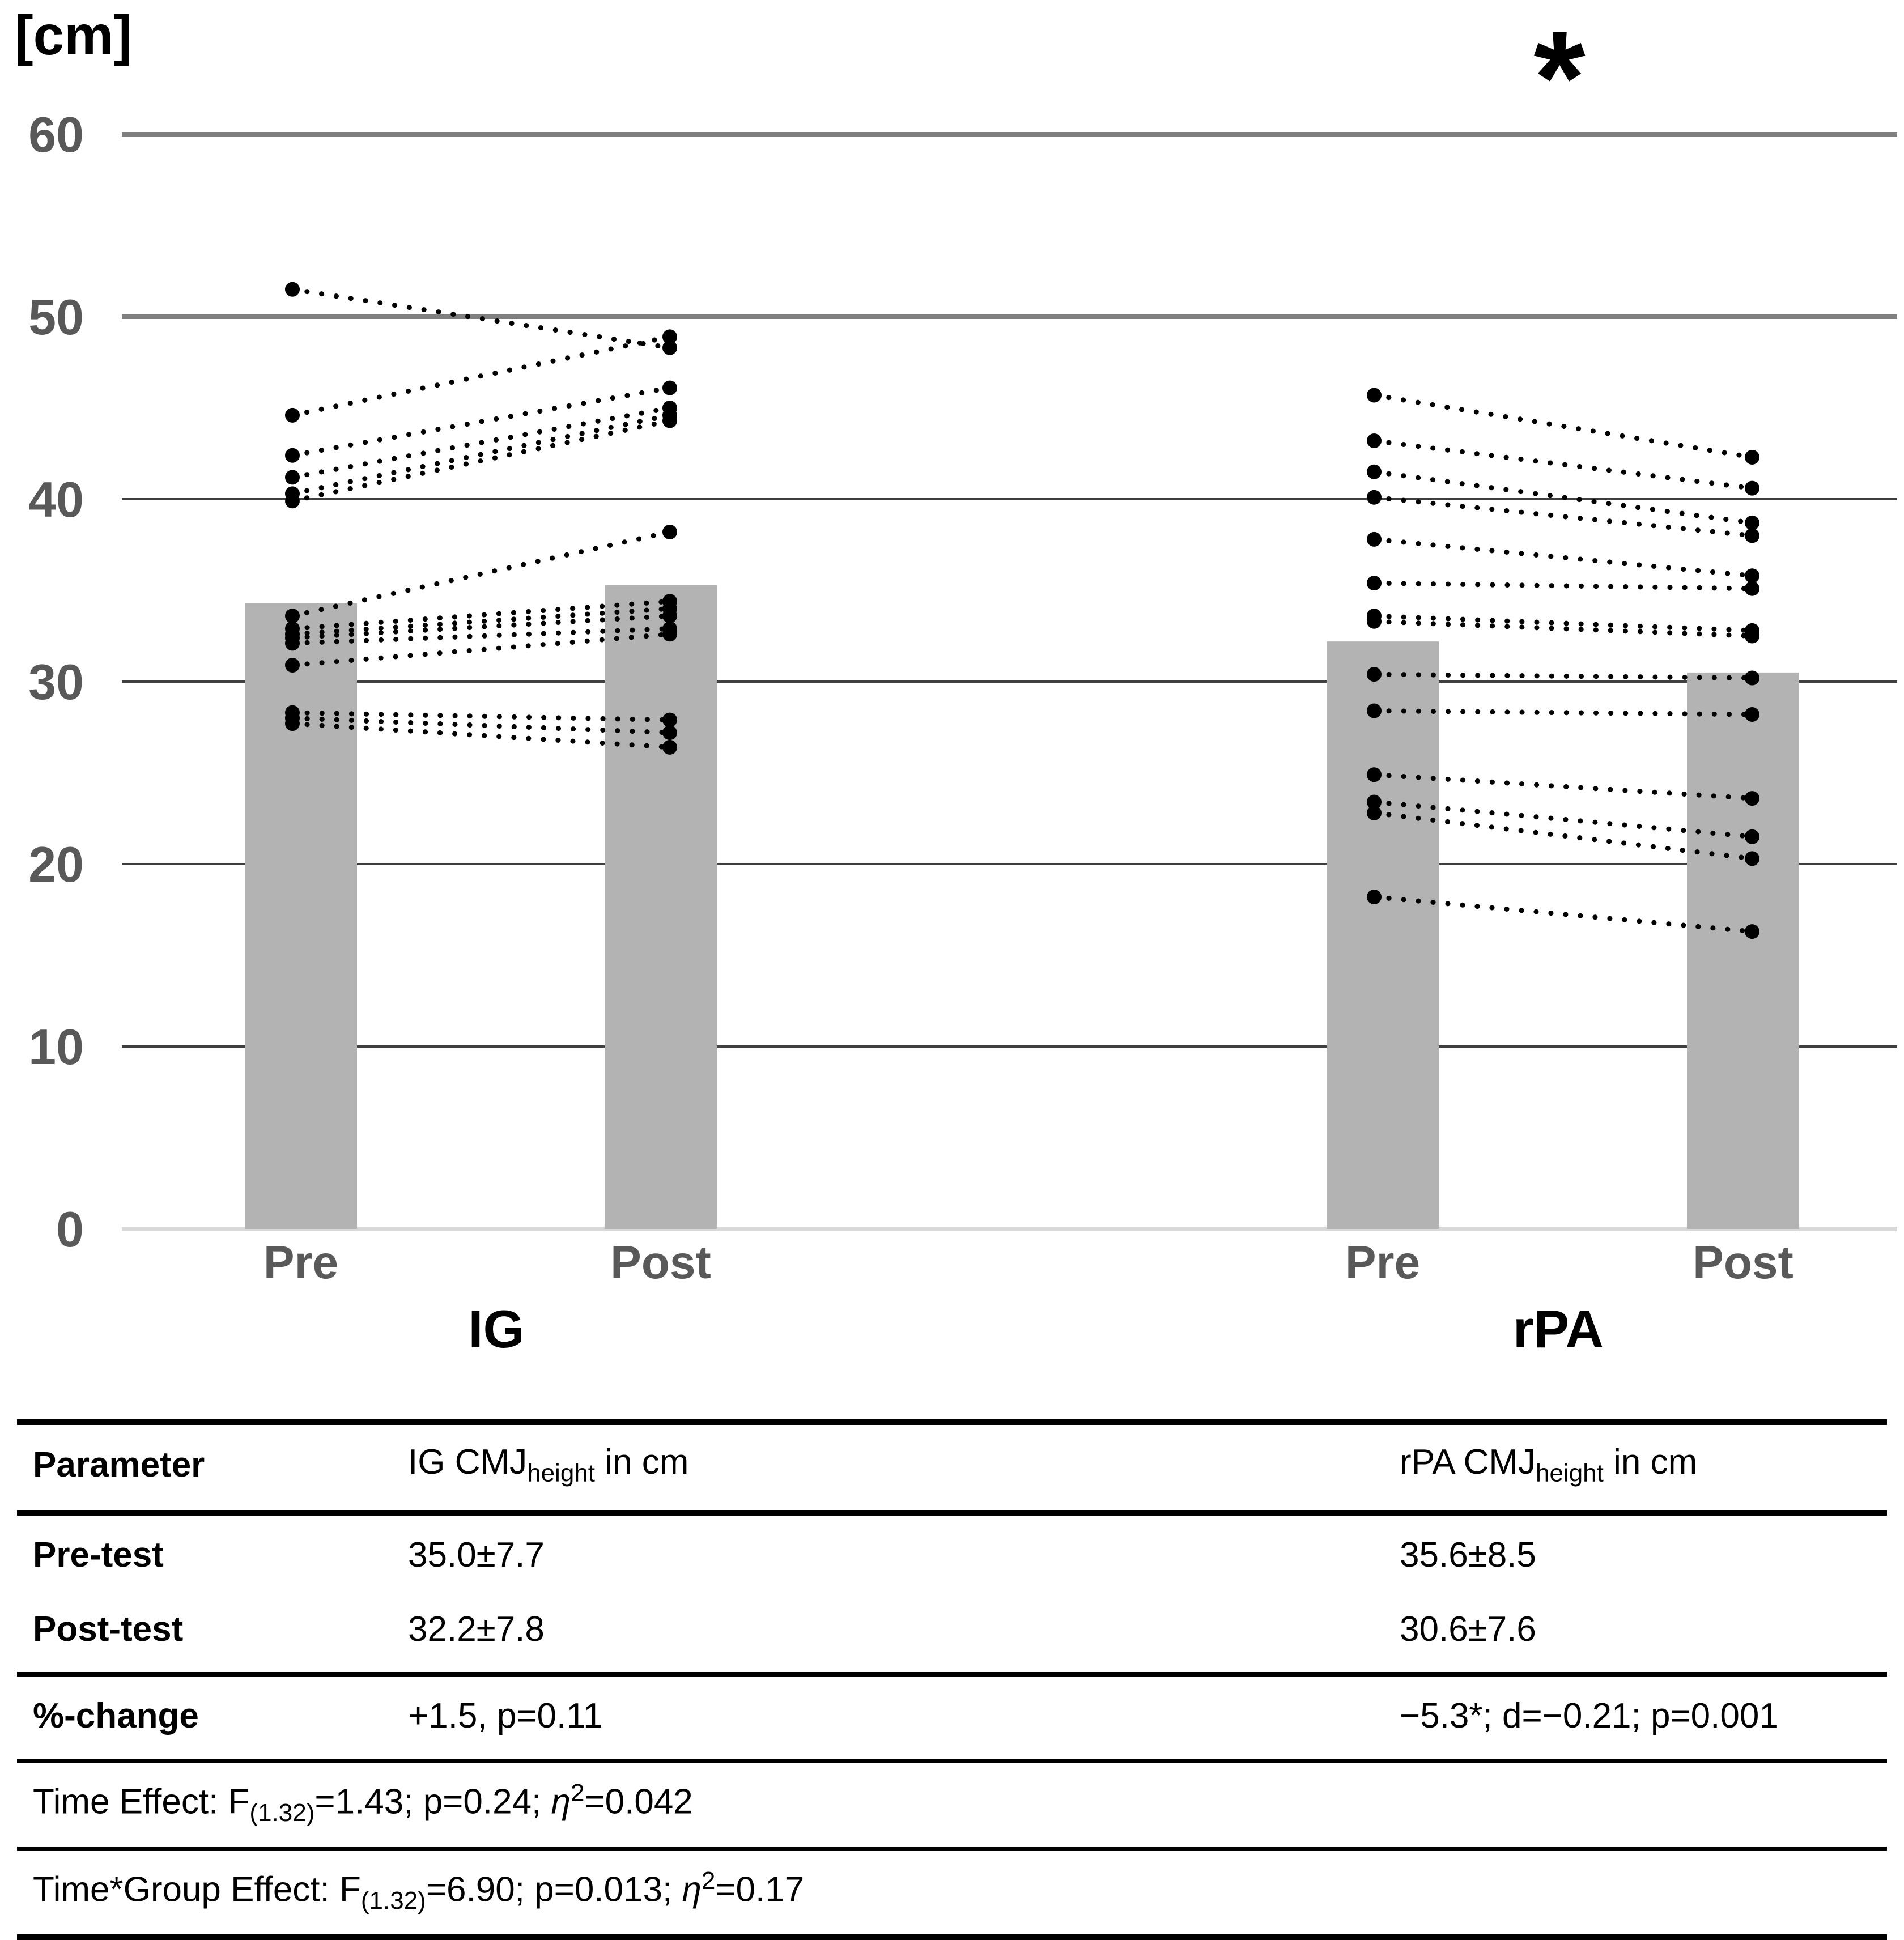 The width and height of the screenshot is (1904, 1940). I want to click on table-row-pre-test: Pre-test 35.0±7.7 35.6±8.5, so click(952, 1554).